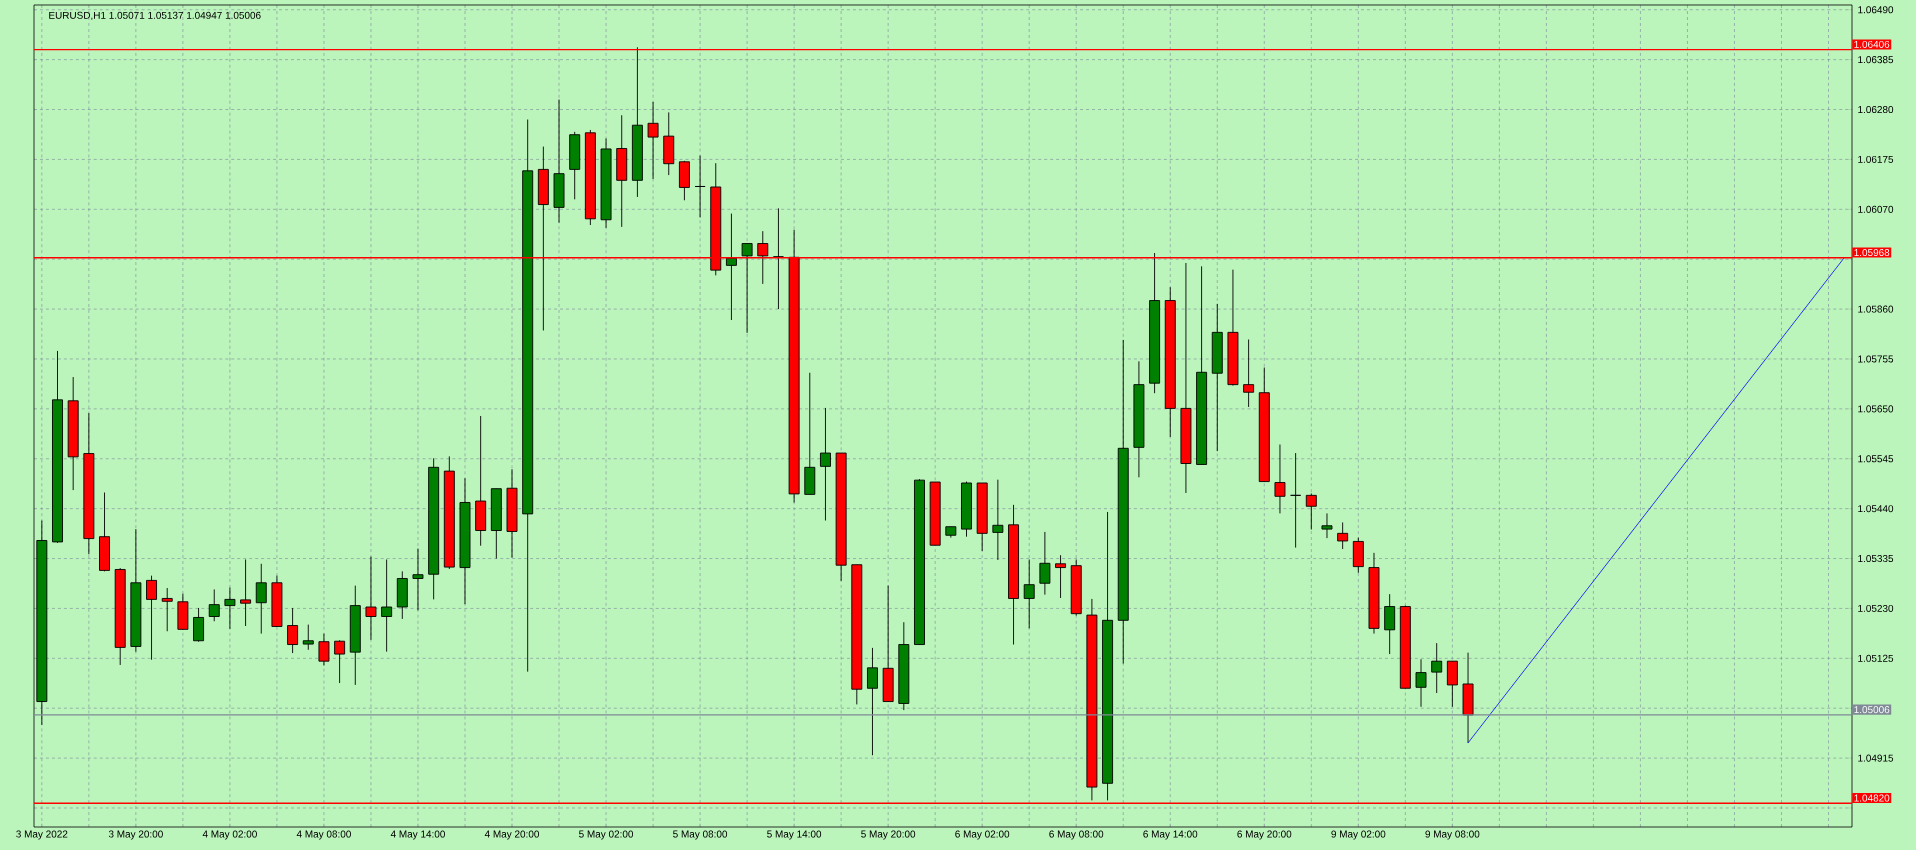 The height and width of the screenshot is (850, 1916). Describe the element at coordinates (606, 835) in the screenshot. I see `x-tick-label: 5 May 02:00` at that location.